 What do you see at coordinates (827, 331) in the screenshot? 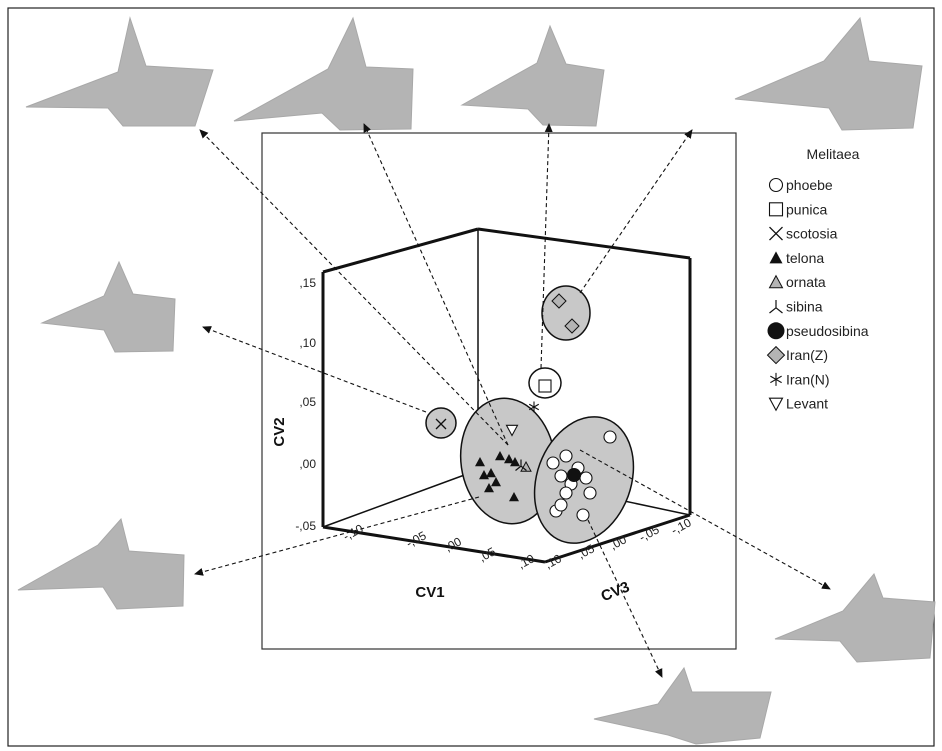
I see `legend-label: pseudosibina` at bounding box center [827, 331].